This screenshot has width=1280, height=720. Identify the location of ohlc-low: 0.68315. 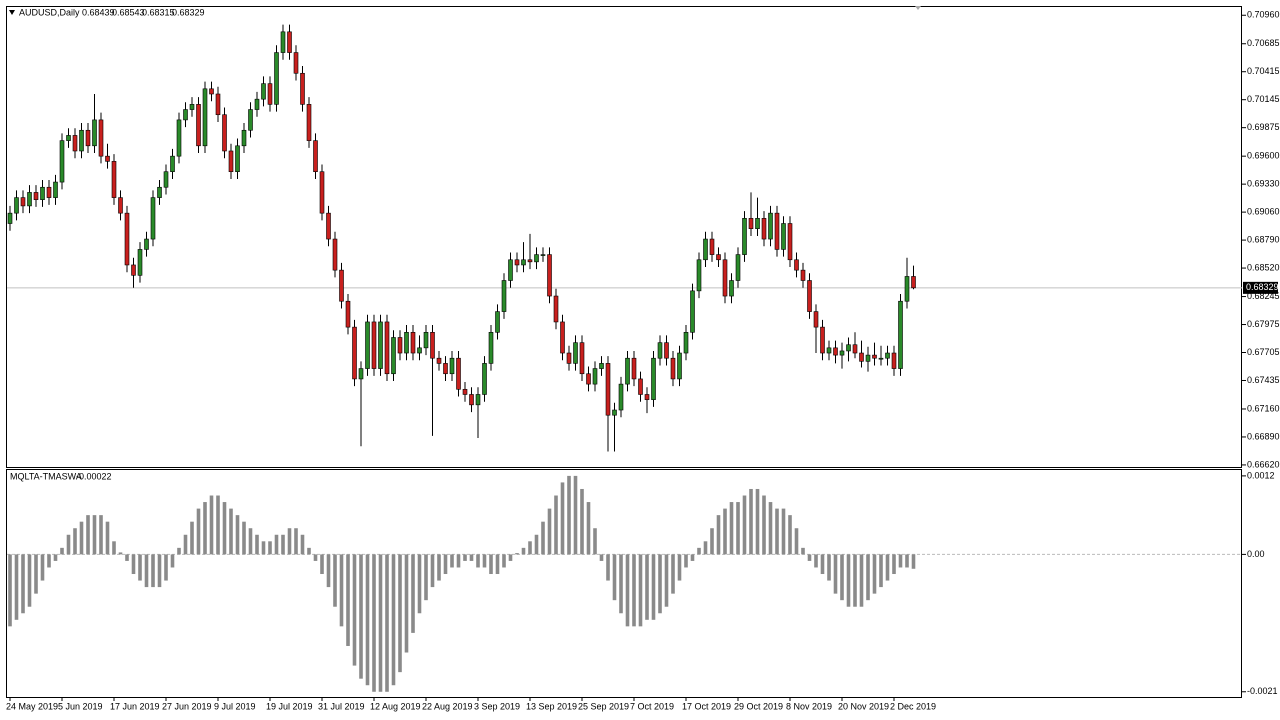
(158, 12).